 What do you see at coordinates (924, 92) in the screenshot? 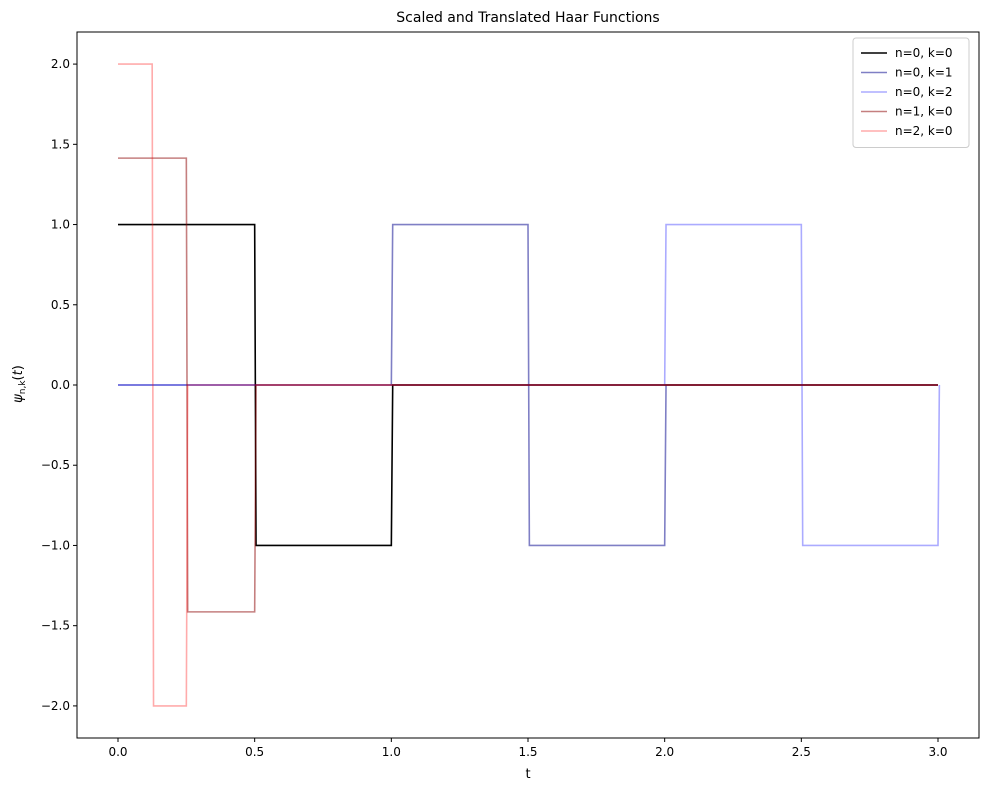
I see `legend-label-2: n=0, k=2` at bounding box center [924, 92].